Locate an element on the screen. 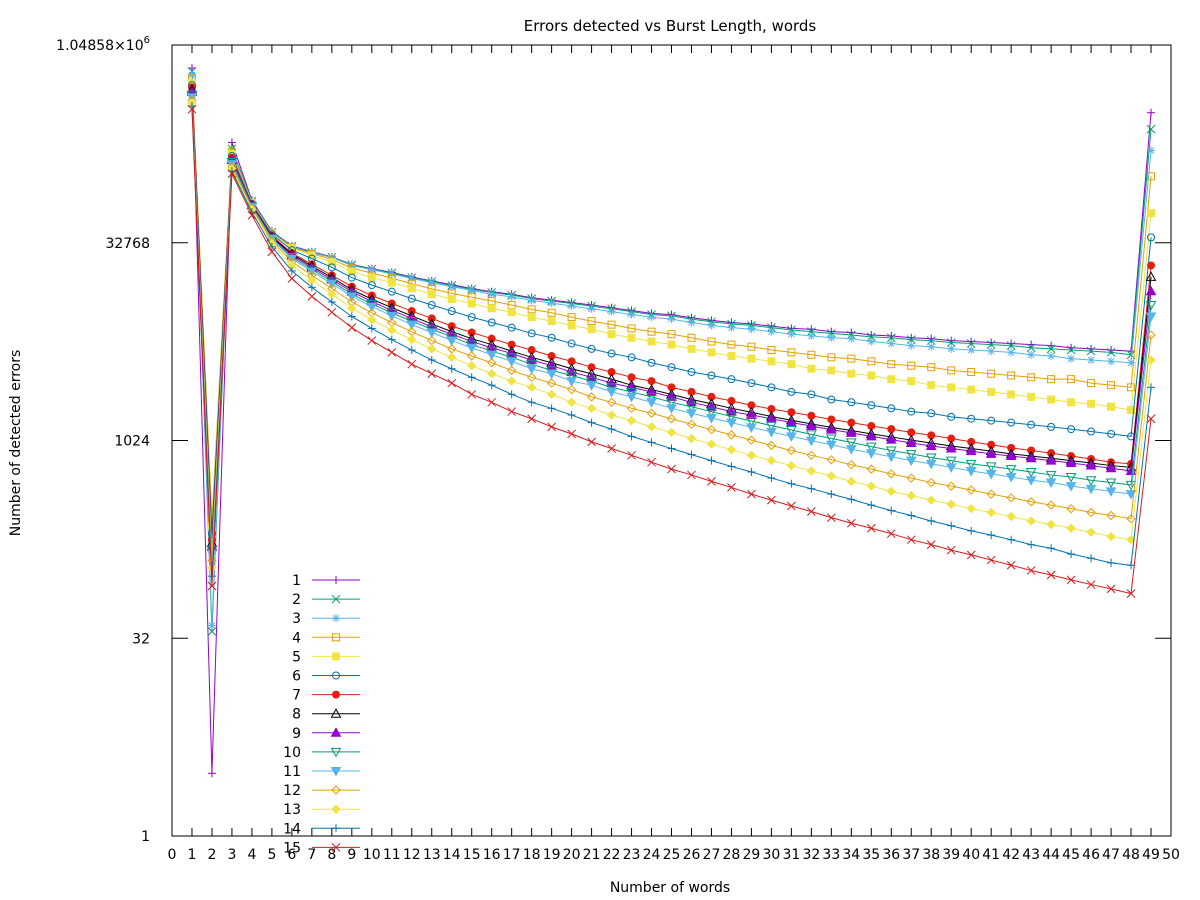 The height and width of the screenshot is (900, 1200). legend-entry: 13 is located at coordinates (321, 810).